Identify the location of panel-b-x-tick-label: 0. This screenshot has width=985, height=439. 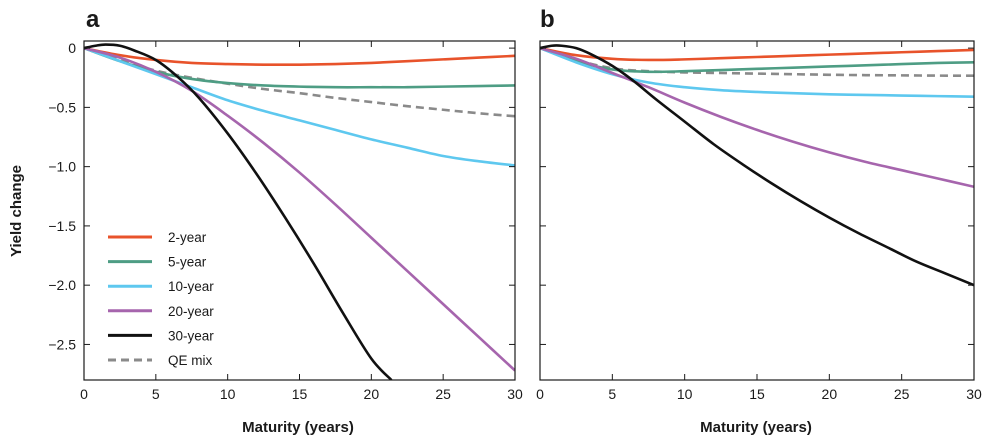
(540, 394).